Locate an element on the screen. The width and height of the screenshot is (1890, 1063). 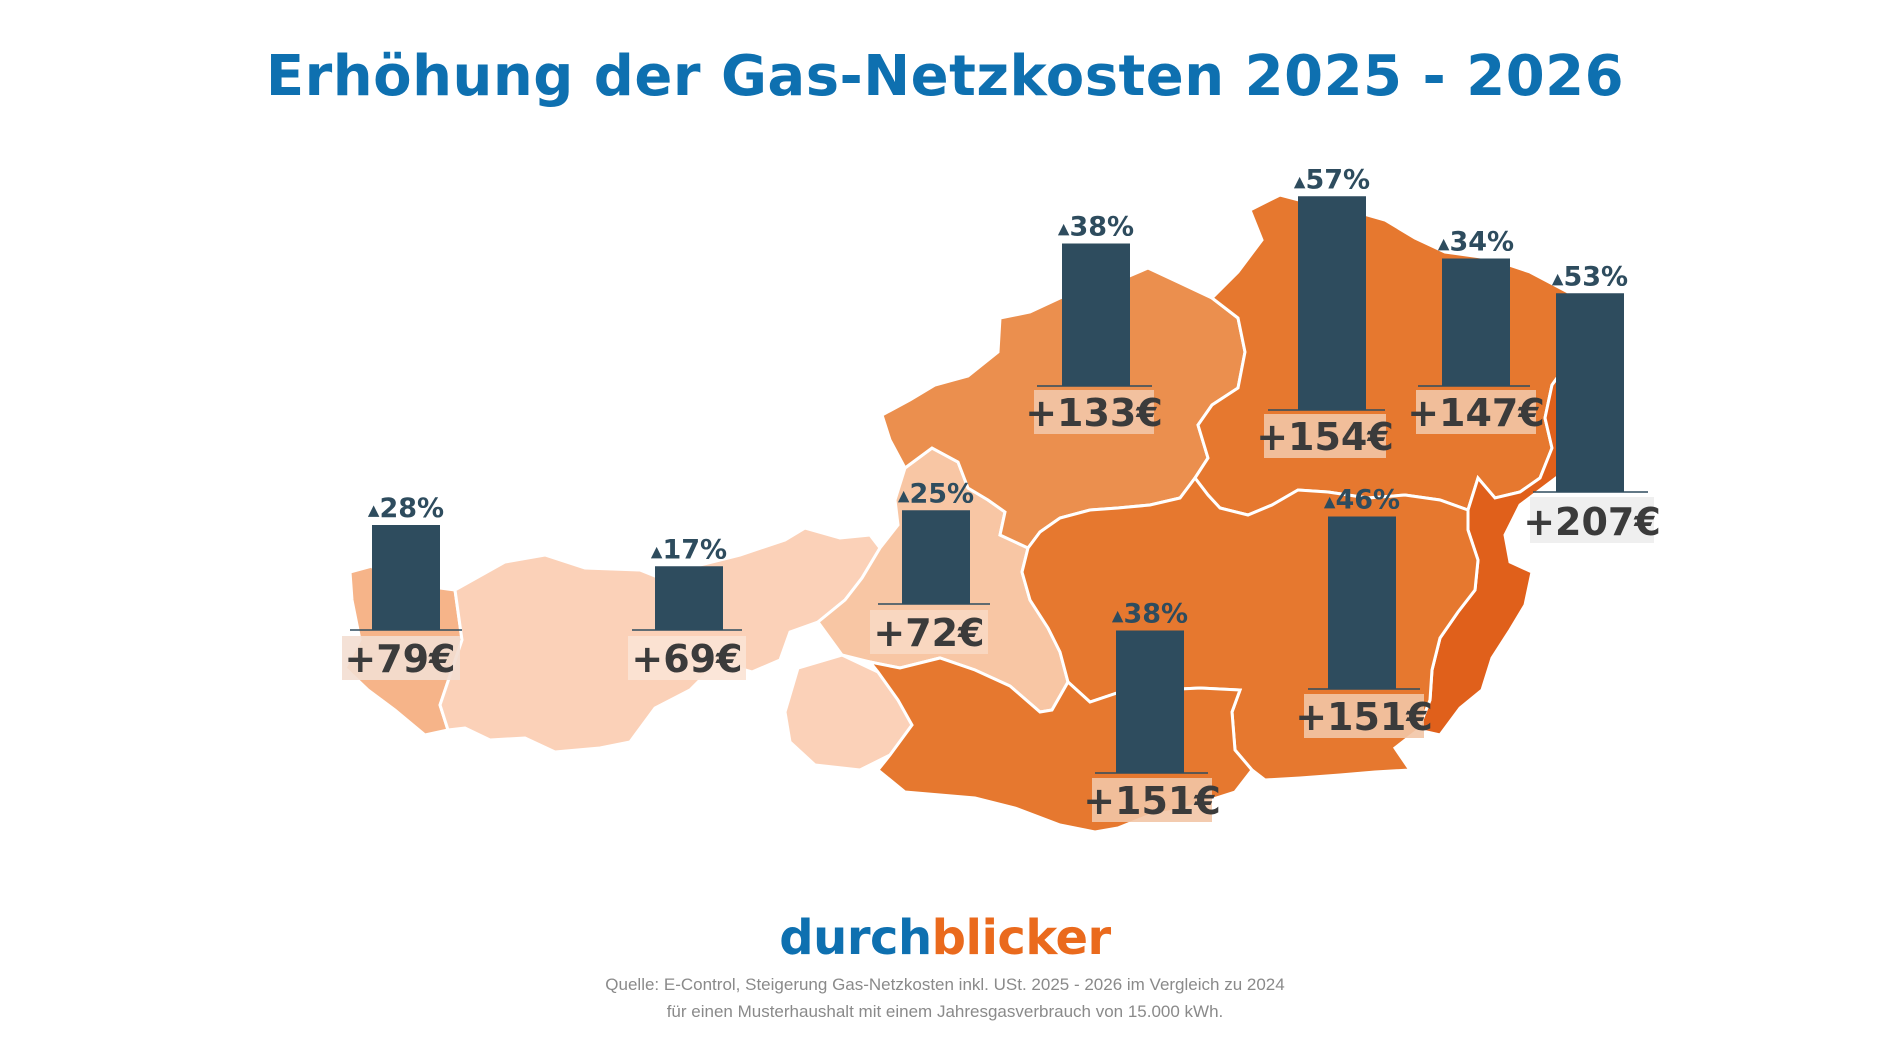
amount-label-salzburg: +72€ is located at coordinates (928, 633).